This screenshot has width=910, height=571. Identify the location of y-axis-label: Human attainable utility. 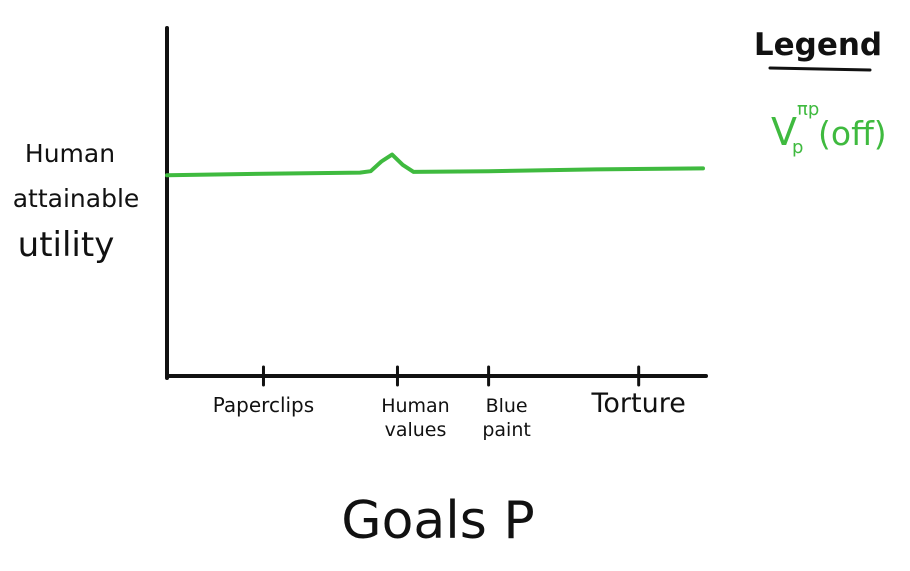
(76, 202).